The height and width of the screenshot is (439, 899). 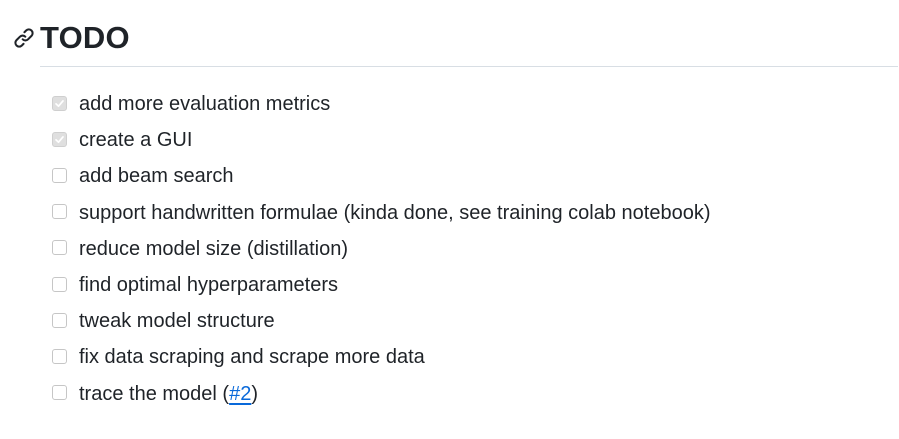 I want to click on task-label-suffix: ), so click(x=254, y=393).